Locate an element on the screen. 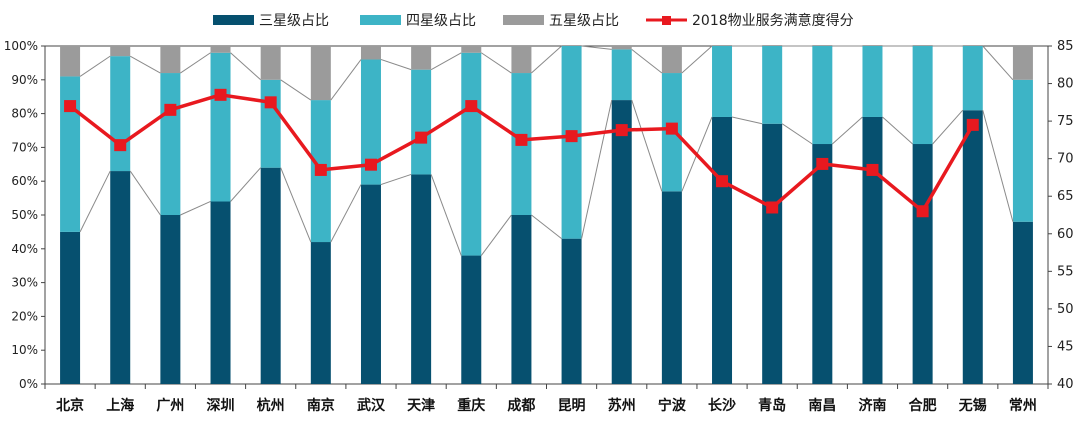 The height and width of the screenshot is (433, 1080). y-right-tick-label: 50 is located at coordinates (1065, 309).